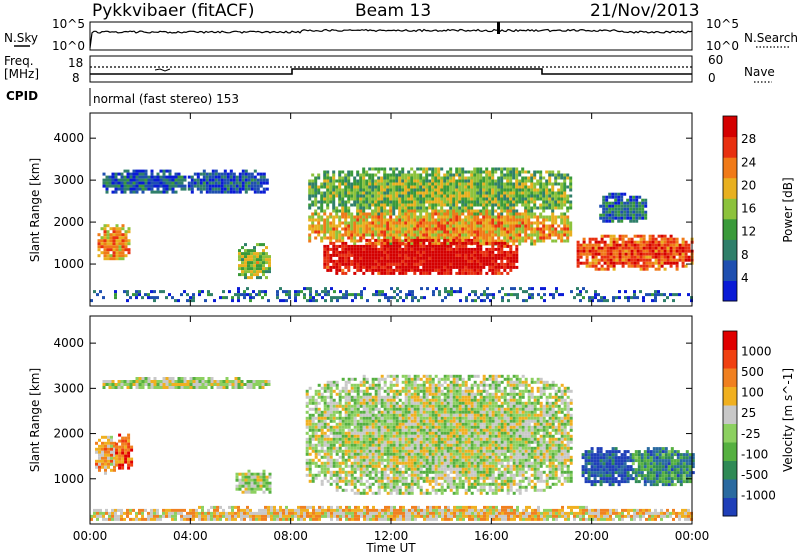 The width and height of the screenshot is (800, 554). What do you see at coordinates (166, 99) in the screenshot?
I see `cpid-mode-text: normal (fast stereo) 153` at bounding box center [166, 99].